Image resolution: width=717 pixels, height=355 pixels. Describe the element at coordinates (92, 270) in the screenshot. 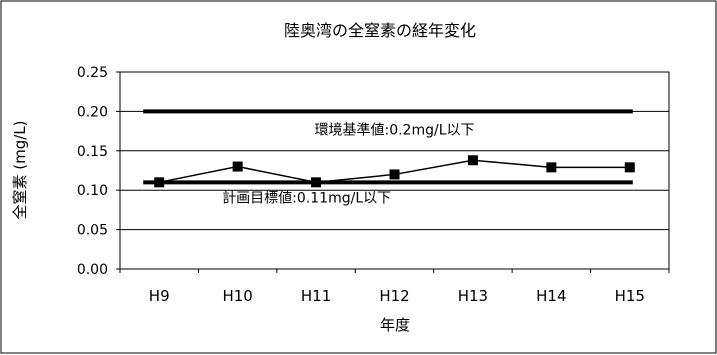

I see `y-tick-label: 0.00` at that location.